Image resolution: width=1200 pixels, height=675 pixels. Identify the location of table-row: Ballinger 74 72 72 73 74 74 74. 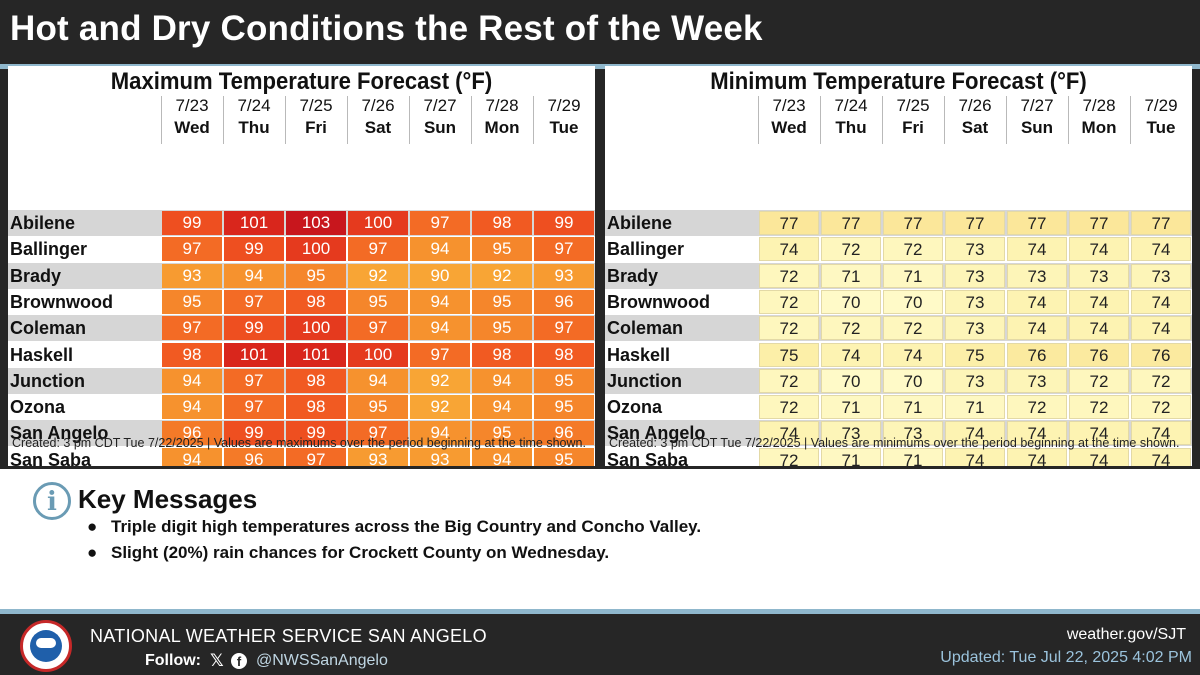
(898, 249).